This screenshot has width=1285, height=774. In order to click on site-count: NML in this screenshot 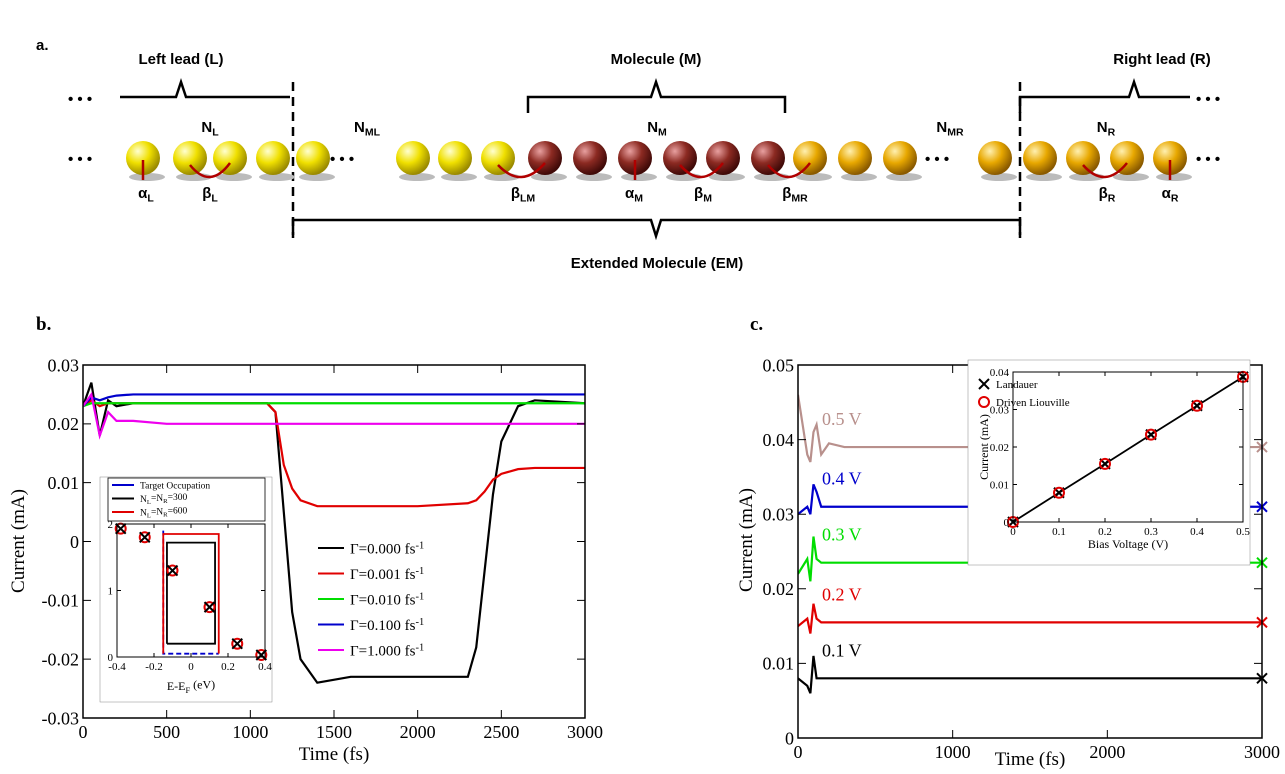, I will do `click(367, 129)`.